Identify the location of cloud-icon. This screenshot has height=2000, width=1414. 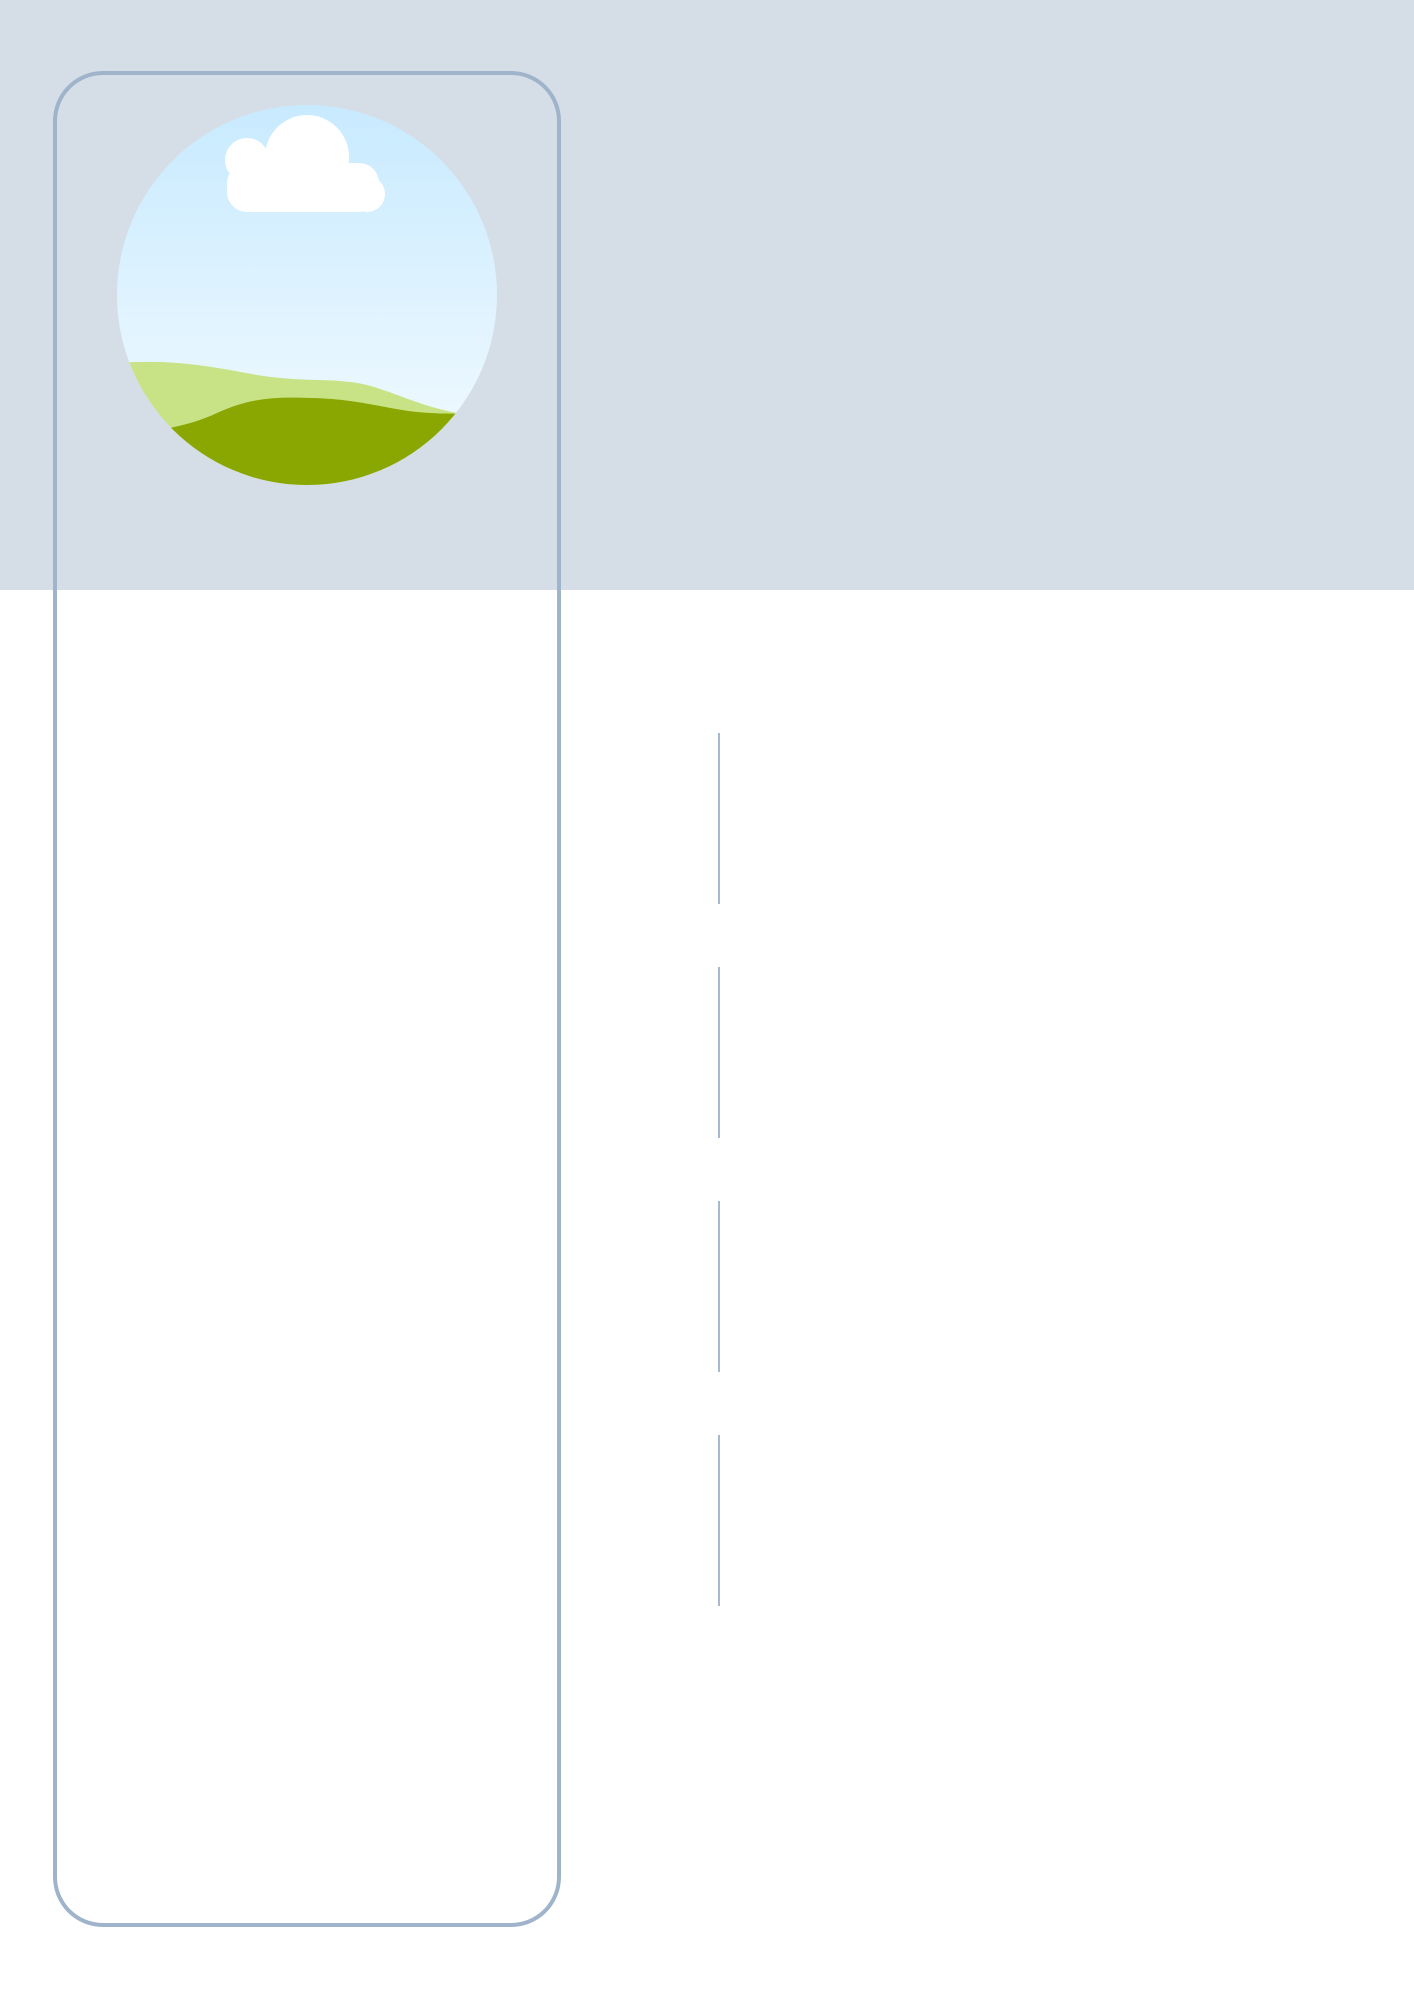
(305, 163).